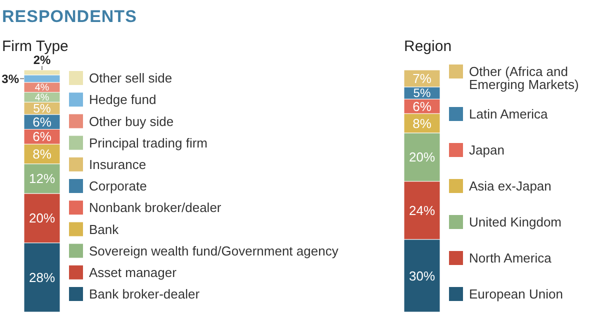 Image resolution: width=596 pixels, height=324 pixels. Describe the element at coordinates (509, 114) in the screenshot. I see `legend-label: Latin America` at that location.